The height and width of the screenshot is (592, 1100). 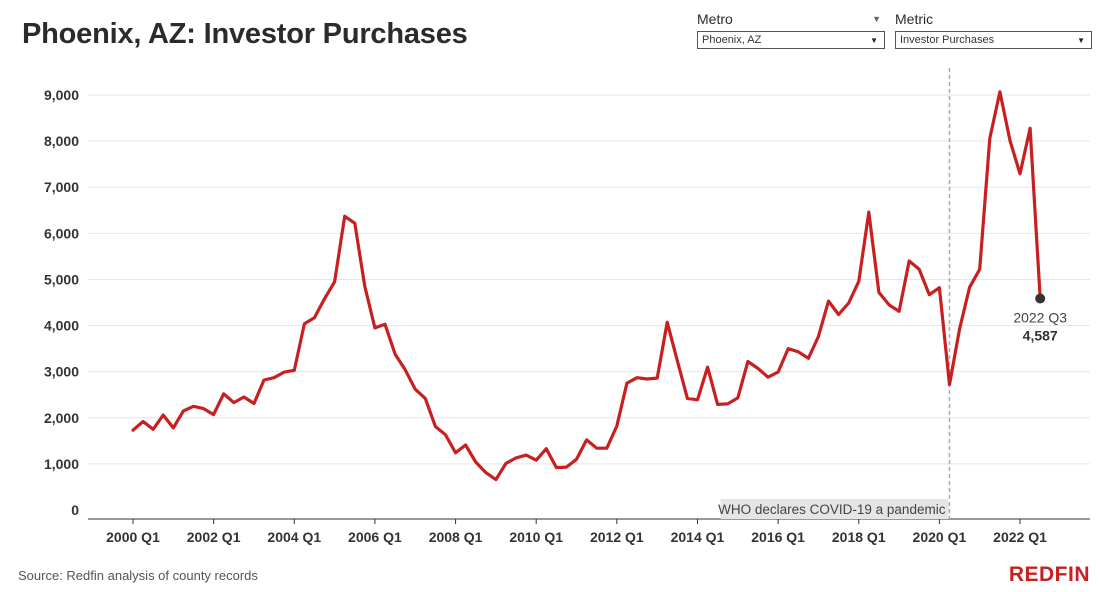 I want to click on metric-dropdown-arrow-icon: ▼, so click(x=1081, y=40).